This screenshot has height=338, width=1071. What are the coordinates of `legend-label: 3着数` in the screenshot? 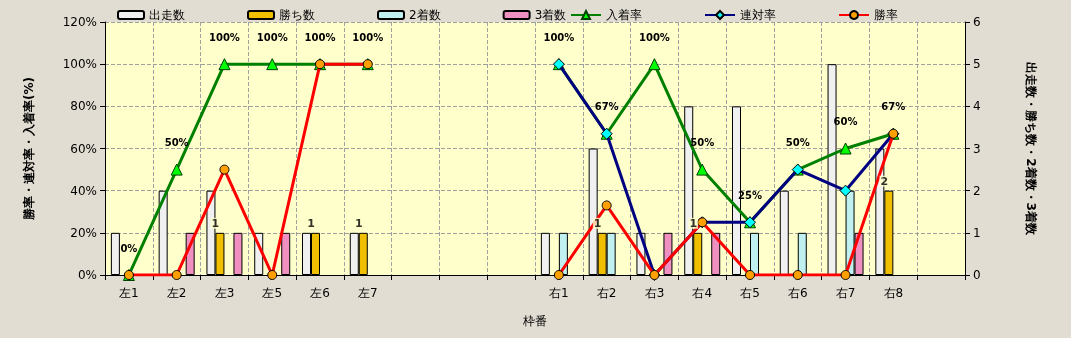 It's located at (550, 15).